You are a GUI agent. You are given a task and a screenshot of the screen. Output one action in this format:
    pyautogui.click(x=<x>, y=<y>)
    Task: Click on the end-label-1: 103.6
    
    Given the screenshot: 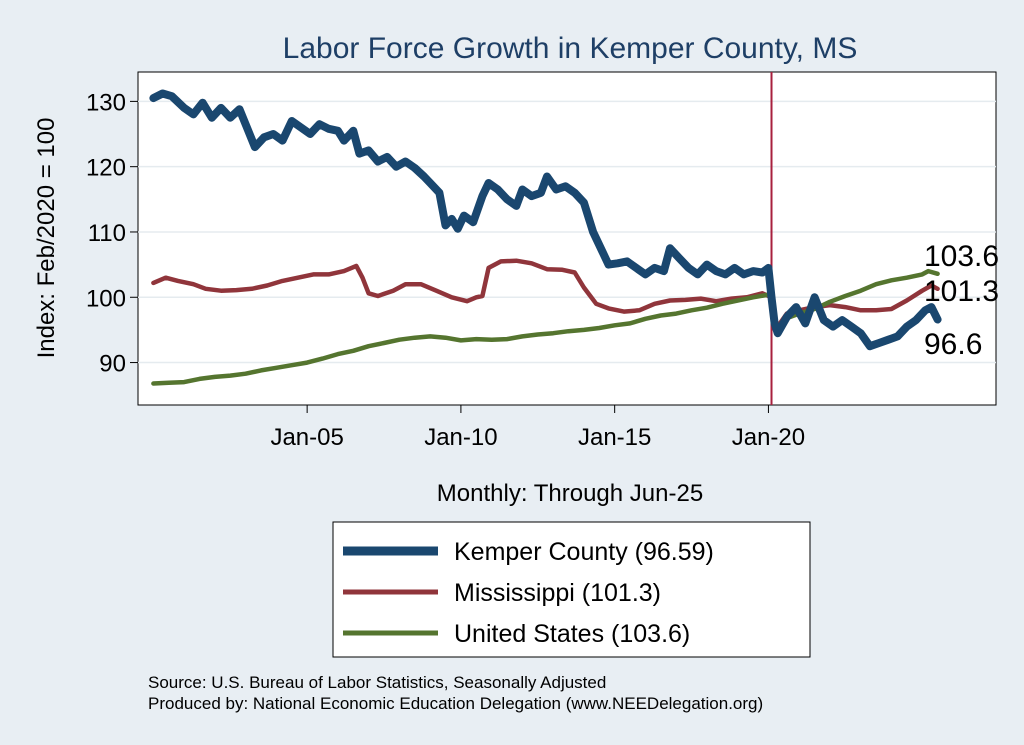 What is the action you would take?
    pyautogui.click(x=961, y=256)
    